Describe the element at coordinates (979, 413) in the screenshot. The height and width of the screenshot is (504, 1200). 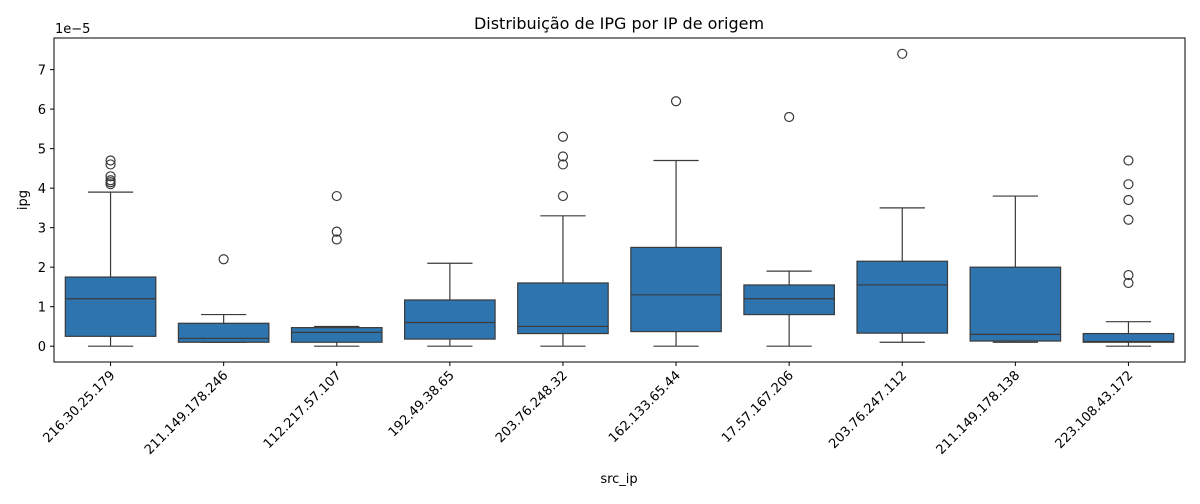
I see `x-tick-label: 211.149.178.138` at that location.